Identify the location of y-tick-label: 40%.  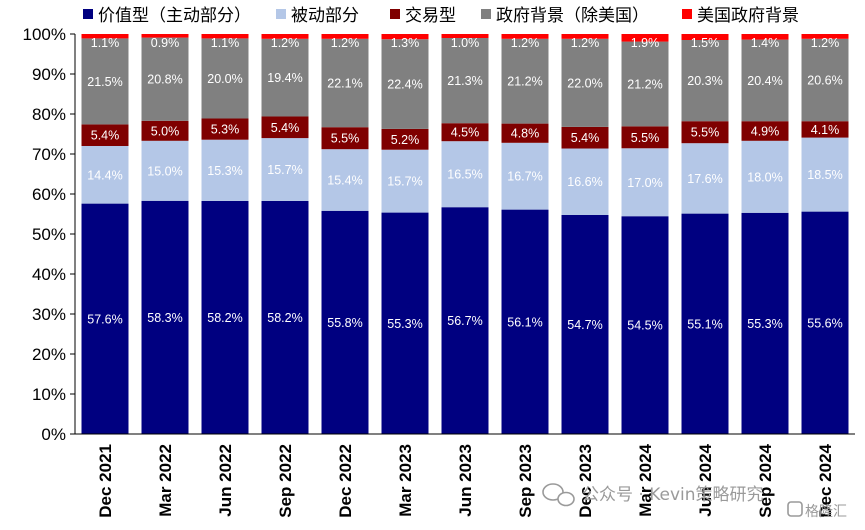
(49, 274).